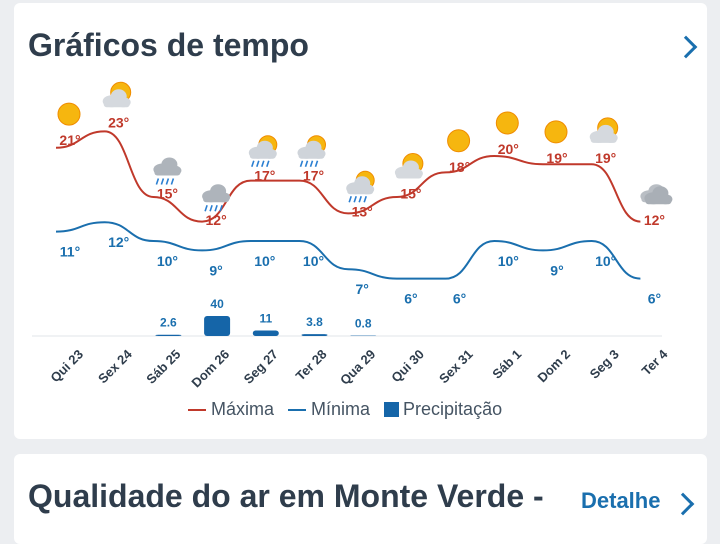  What do you see at coordinates (163, 367) in the screenshot?
I see `x-tick-label: Sáb 25` at bounding box center [163, 367].